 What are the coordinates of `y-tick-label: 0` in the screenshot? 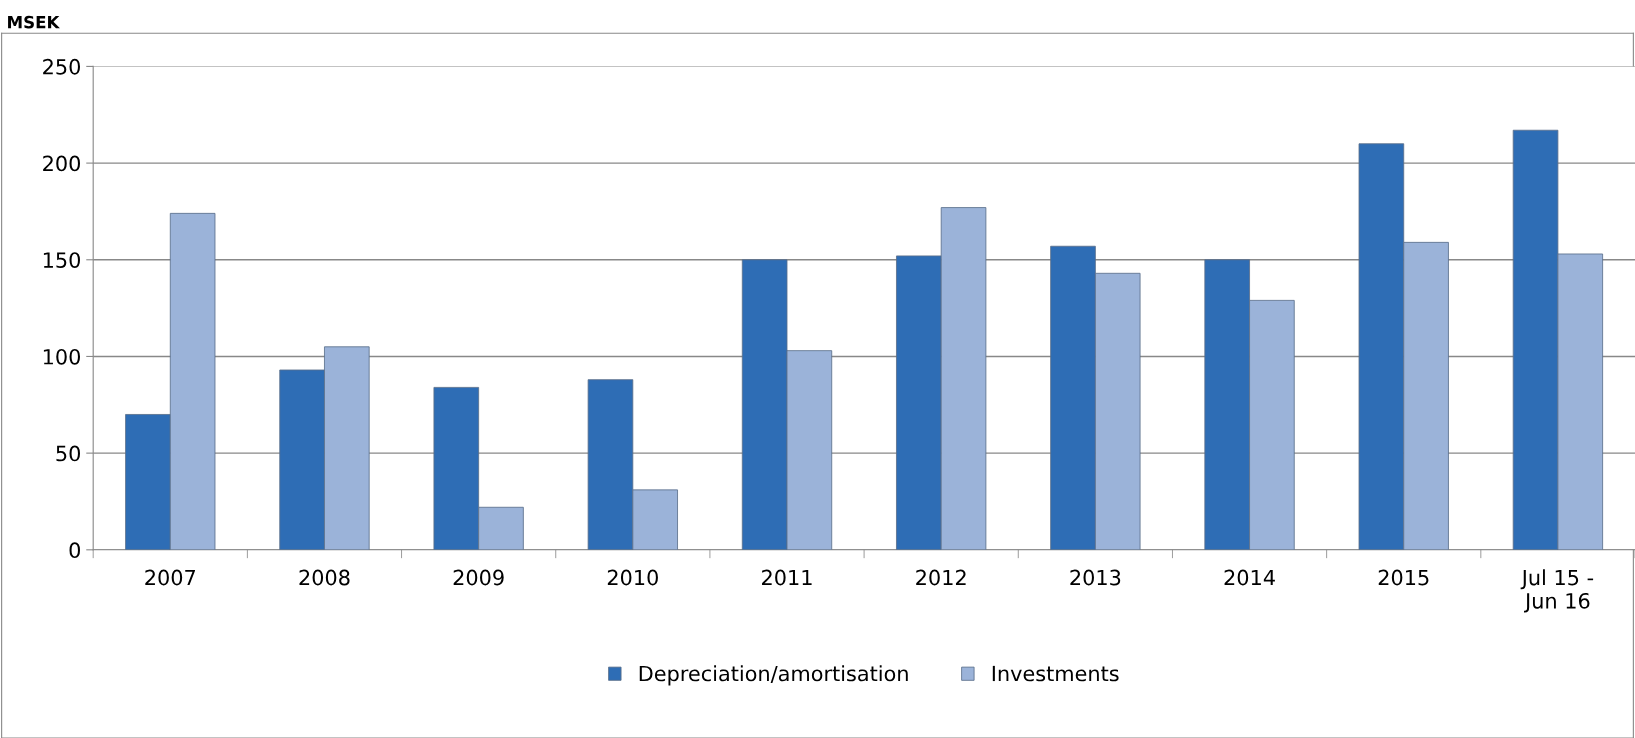 It's located at (75, 550).